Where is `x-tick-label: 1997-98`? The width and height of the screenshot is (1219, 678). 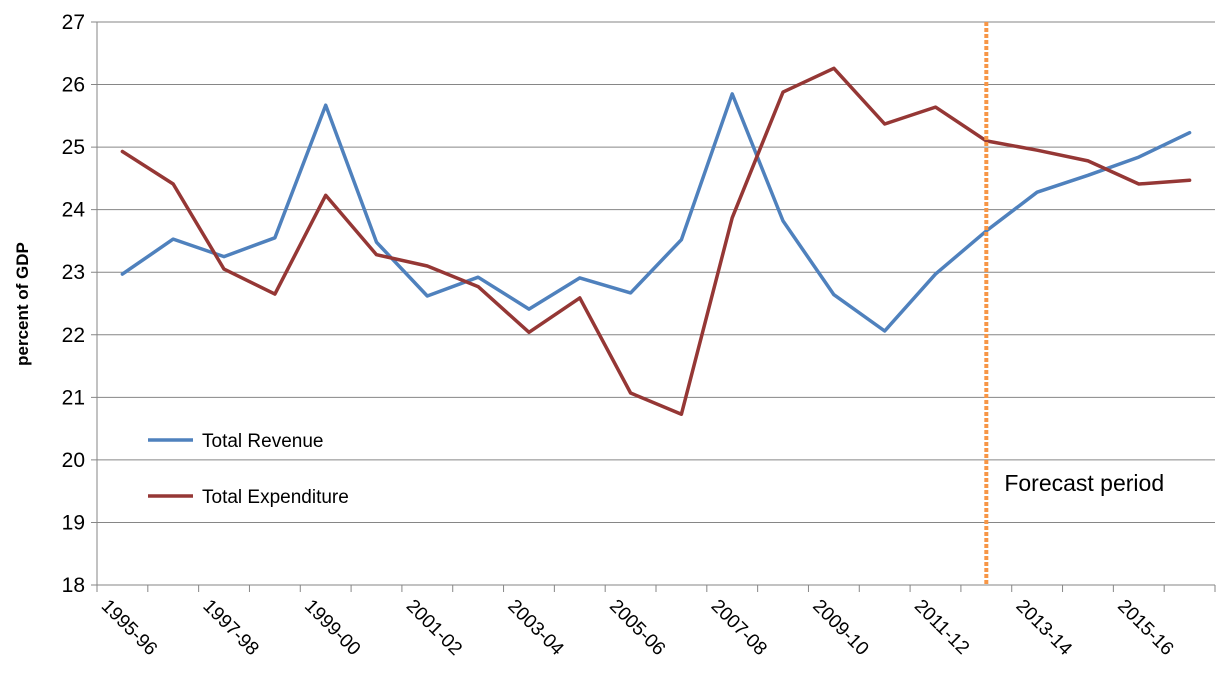 x-tick-label: 1997-98 is located at coordinates (231, 628).